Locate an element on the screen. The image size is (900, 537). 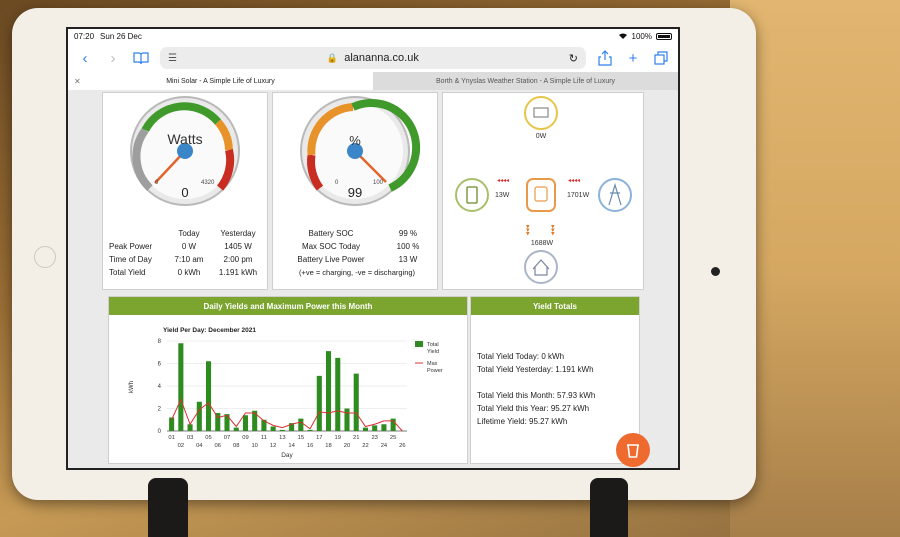
x-tick-label: 01 is located at coordinates (171, 438).